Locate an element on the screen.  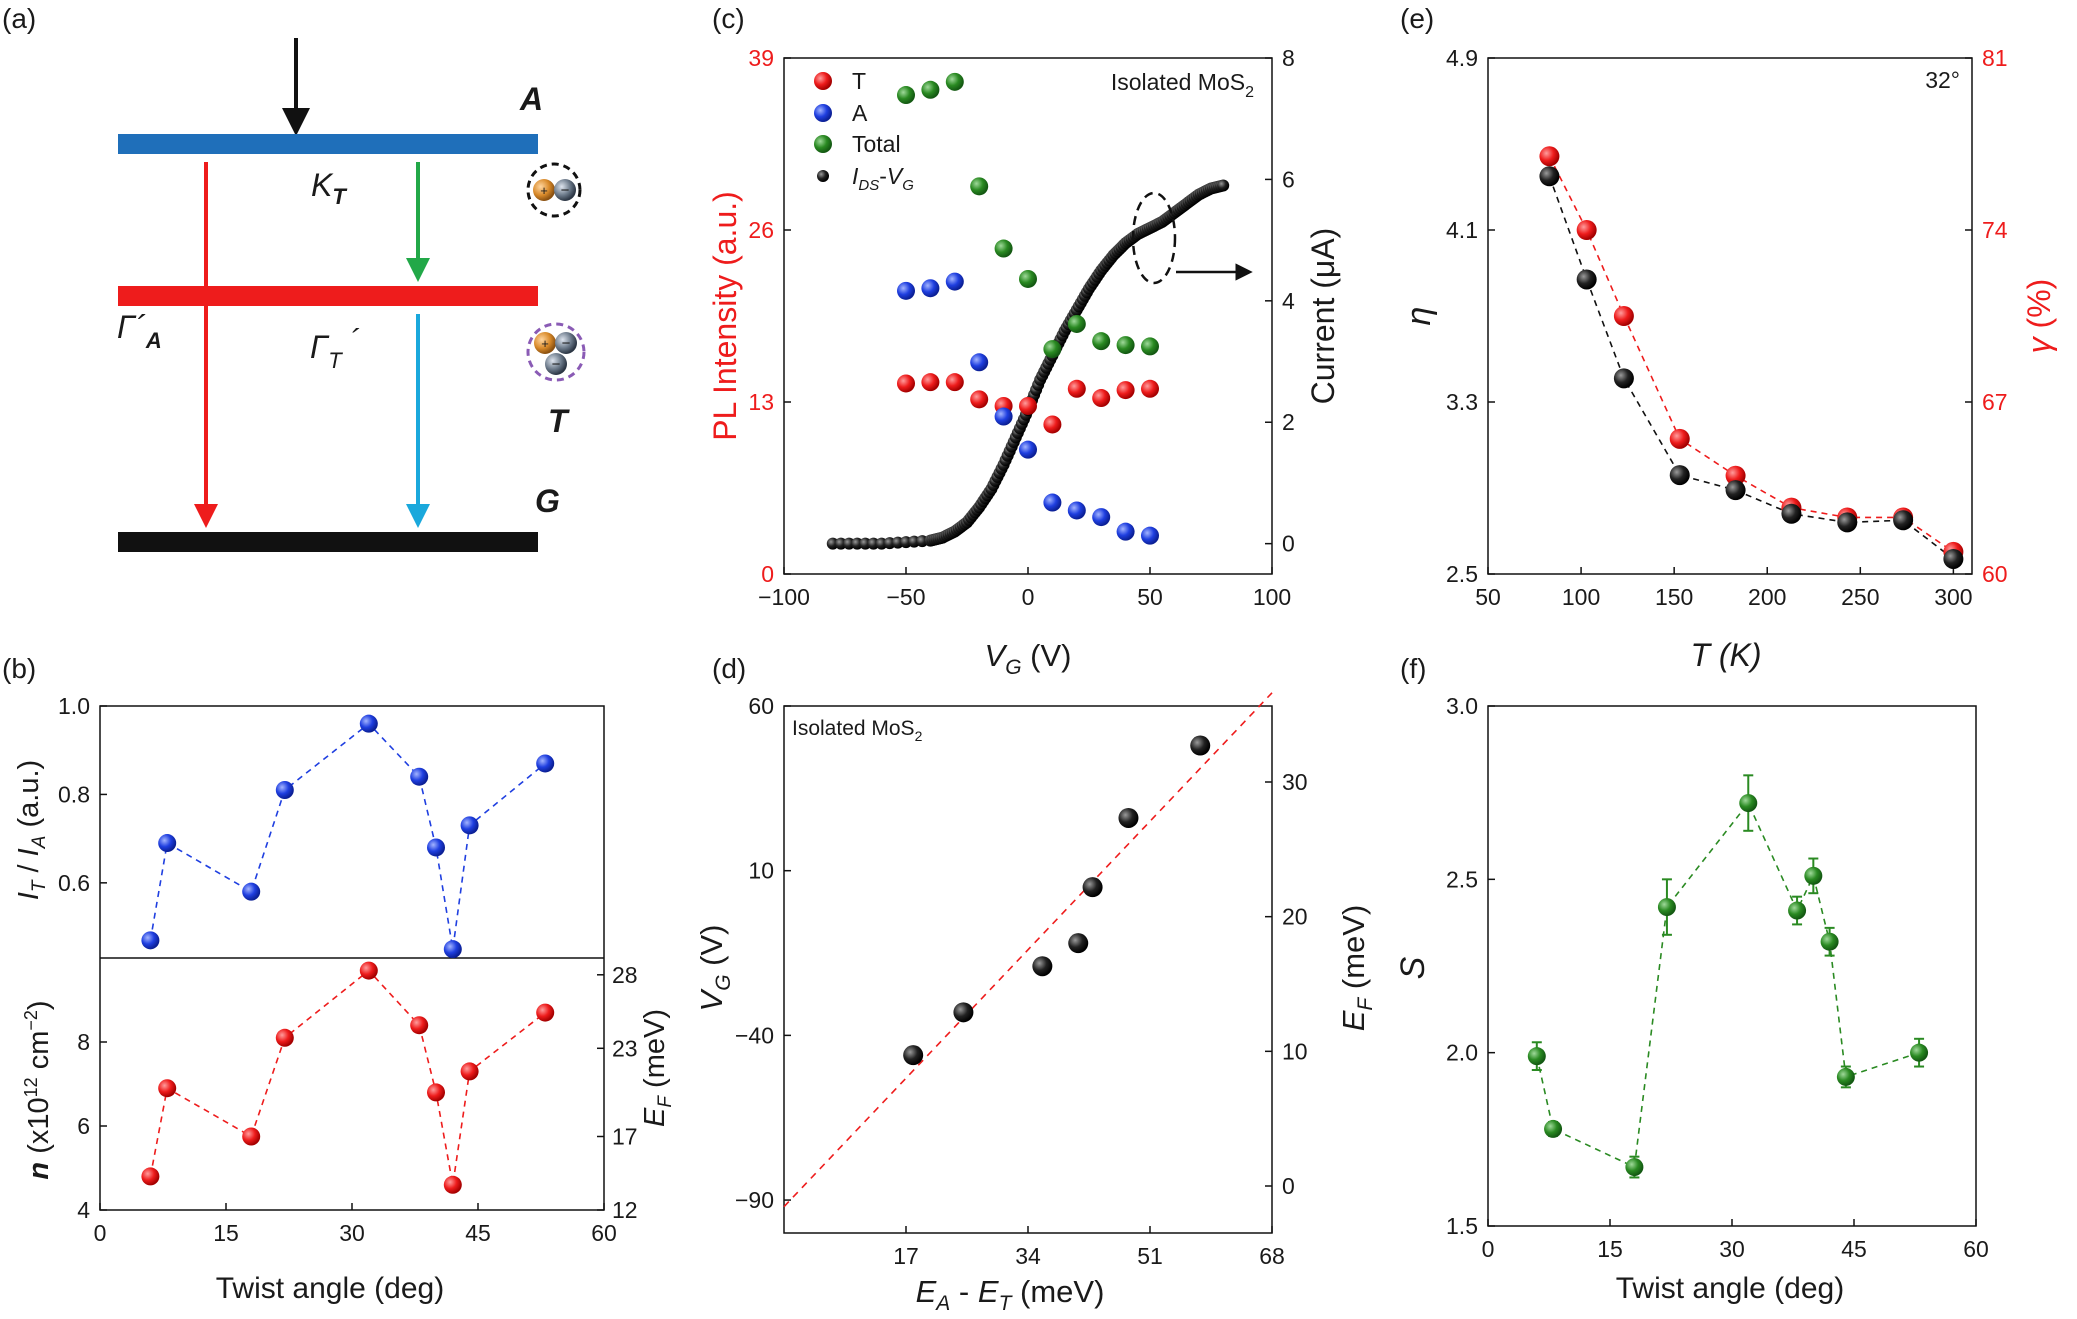
b-xtick-label: 45 is located at coordinates (478, 1233).